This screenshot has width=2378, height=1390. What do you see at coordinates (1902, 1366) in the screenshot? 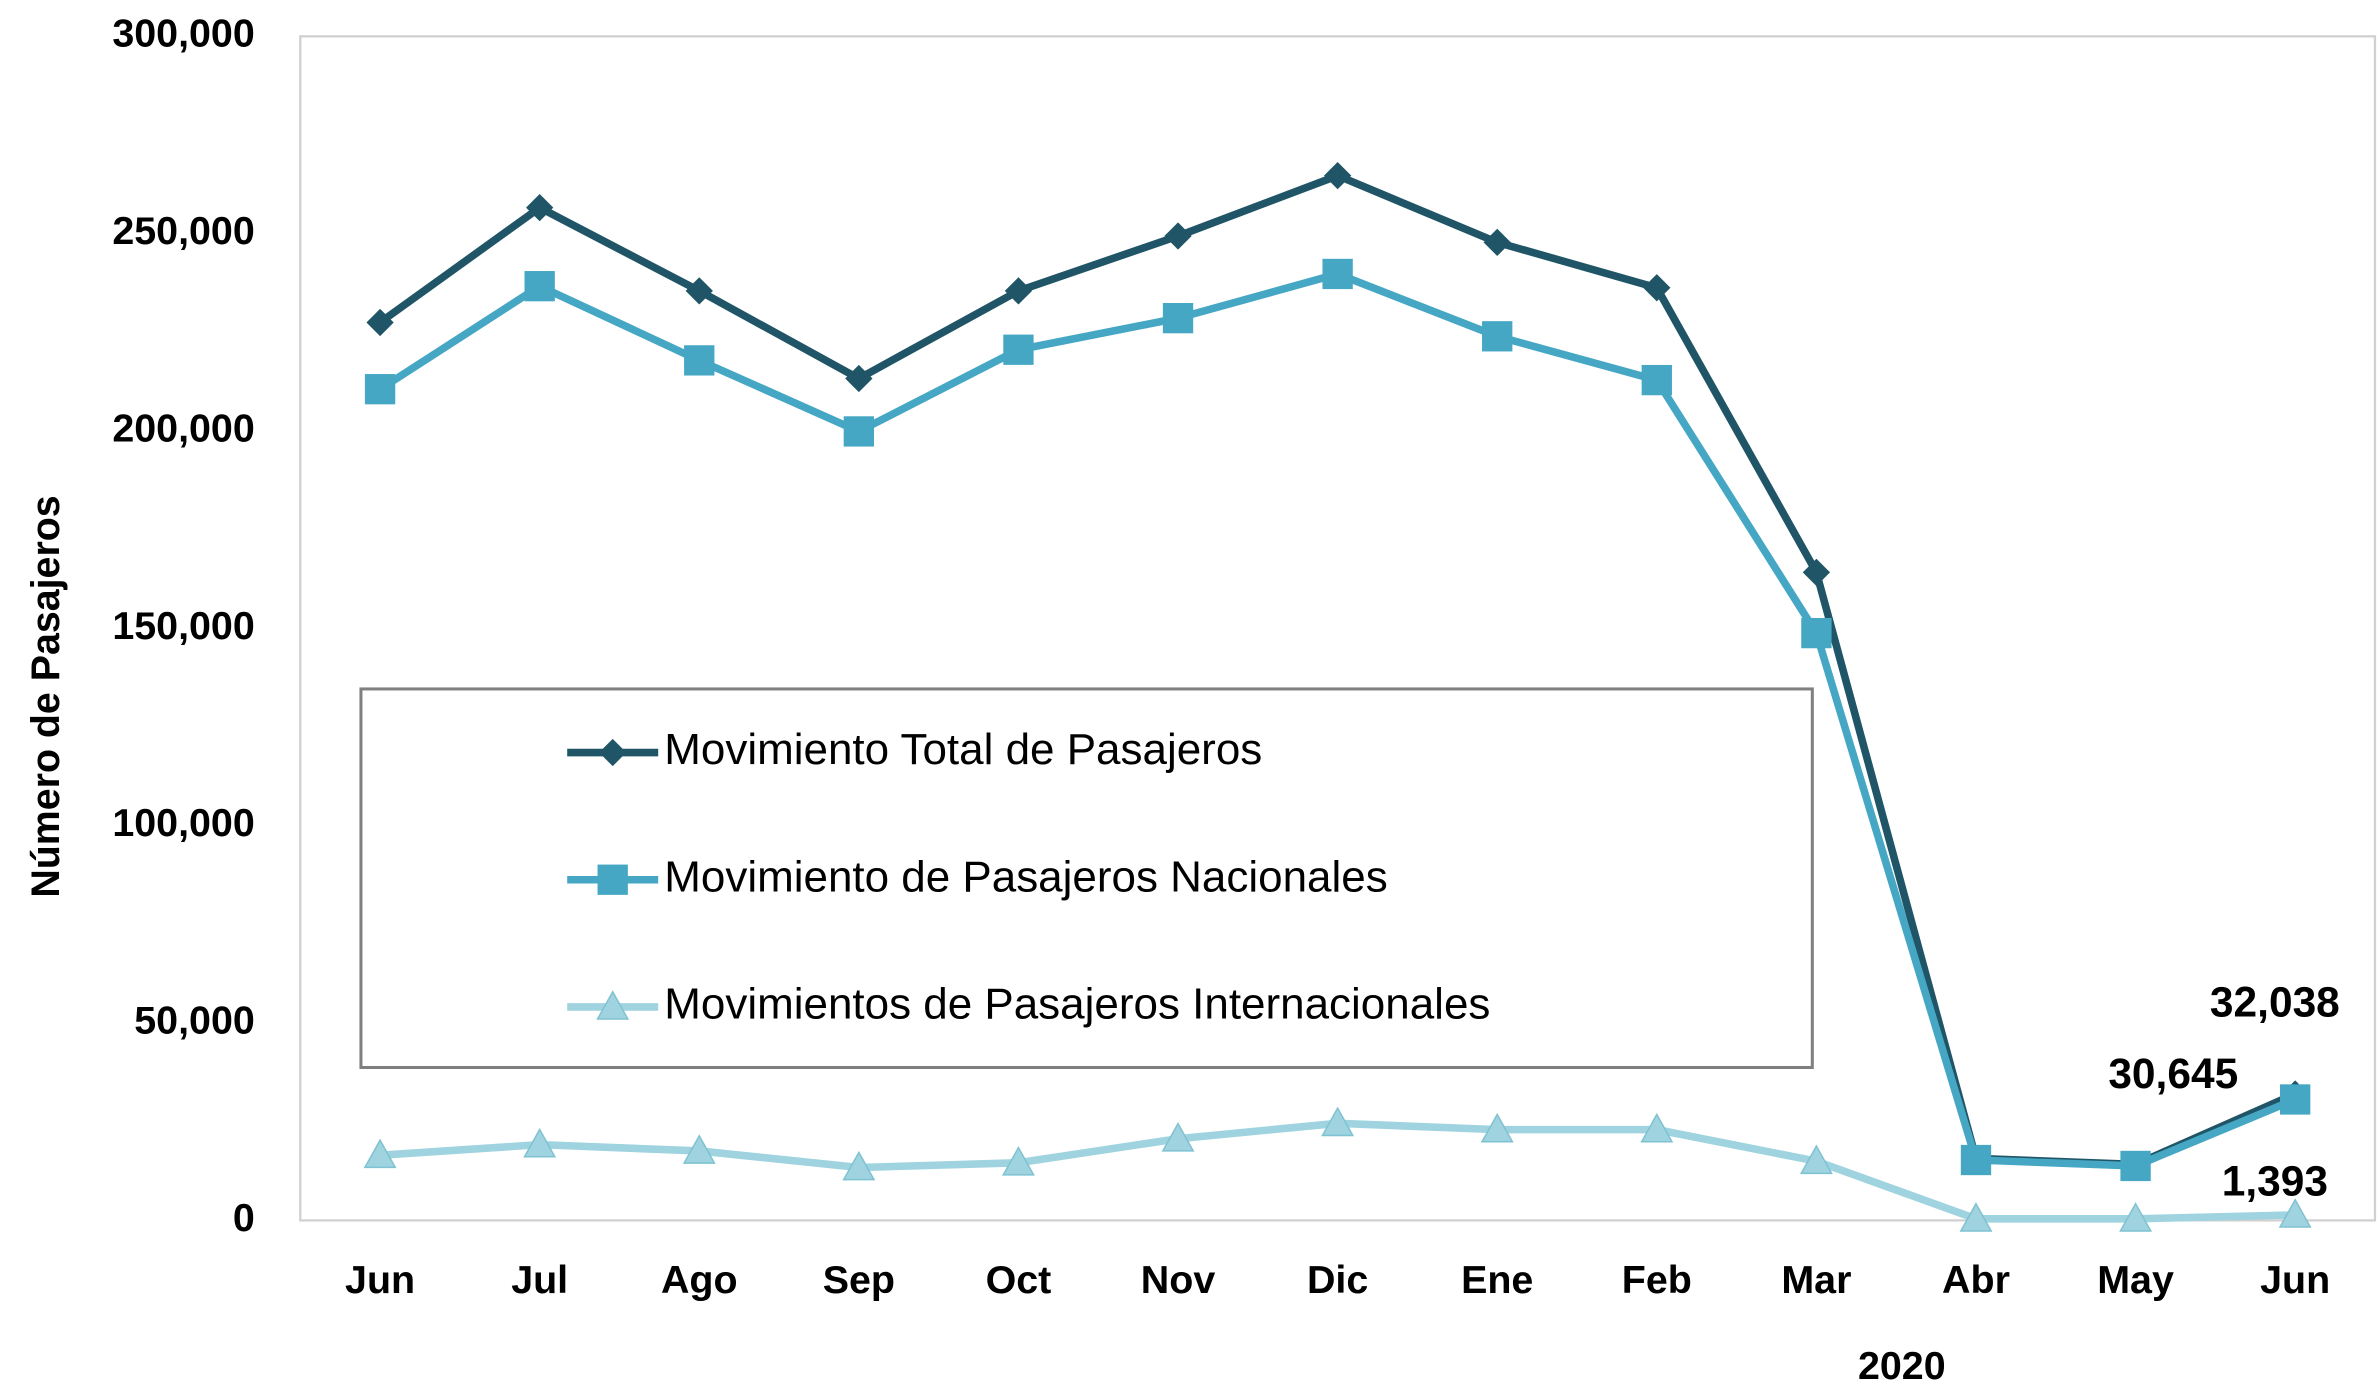
I see `x-group-label: 2020` at bounding box center [1902, 1366].